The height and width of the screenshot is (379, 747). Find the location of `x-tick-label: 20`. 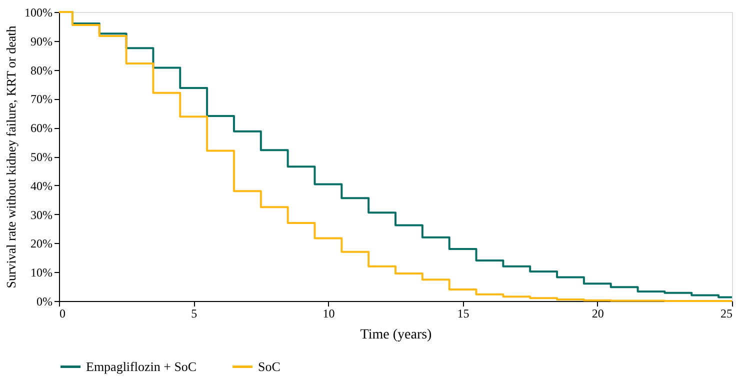

x-tick-label: 20 is located at coordinates (598, 313).